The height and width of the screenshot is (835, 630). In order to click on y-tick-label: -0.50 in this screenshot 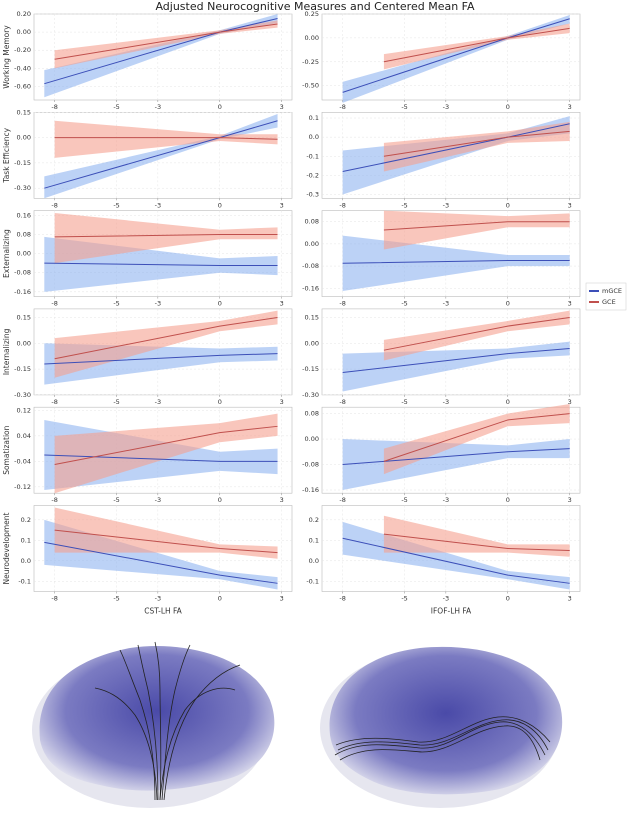, I will do `click(310, 86)`.